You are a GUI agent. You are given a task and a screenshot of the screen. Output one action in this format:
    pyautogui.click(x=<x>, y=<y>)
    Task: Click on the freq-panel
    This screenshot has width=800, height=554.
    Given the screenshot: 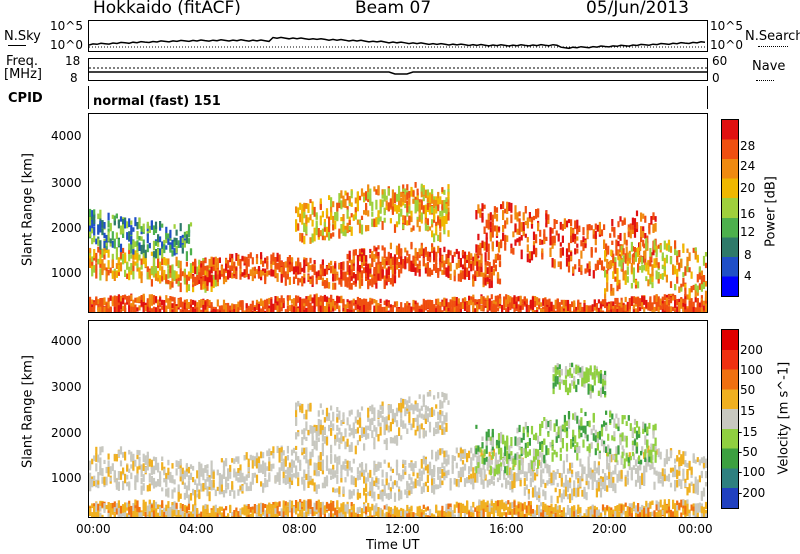 What is the action you would take?
    pyautogui.click(x=398, y=69)
    